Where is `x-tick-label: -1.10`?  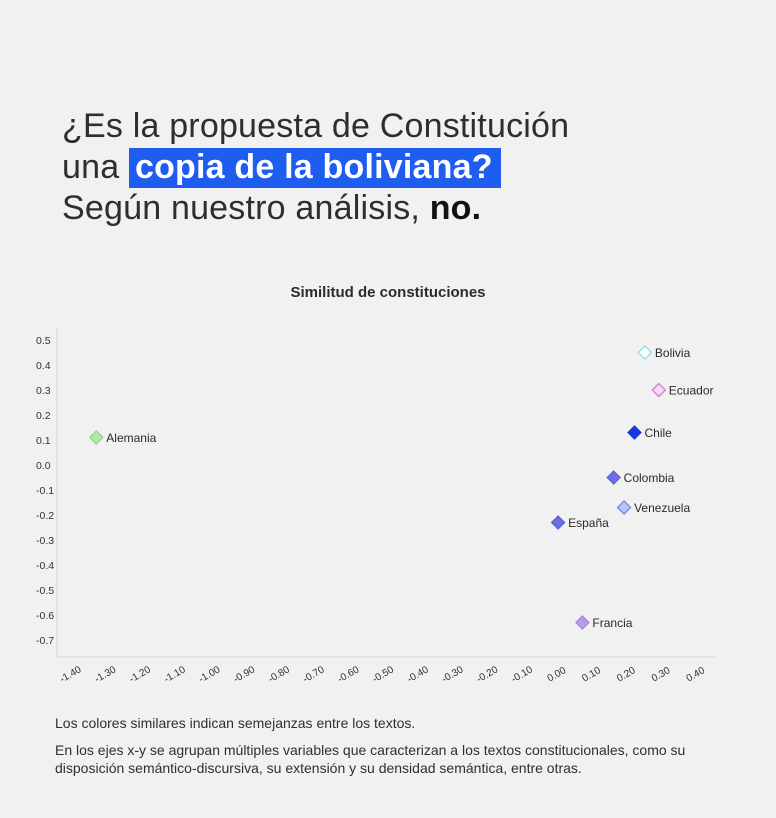
x-tick-label: -1.10 is located at coordinates (175, 674).